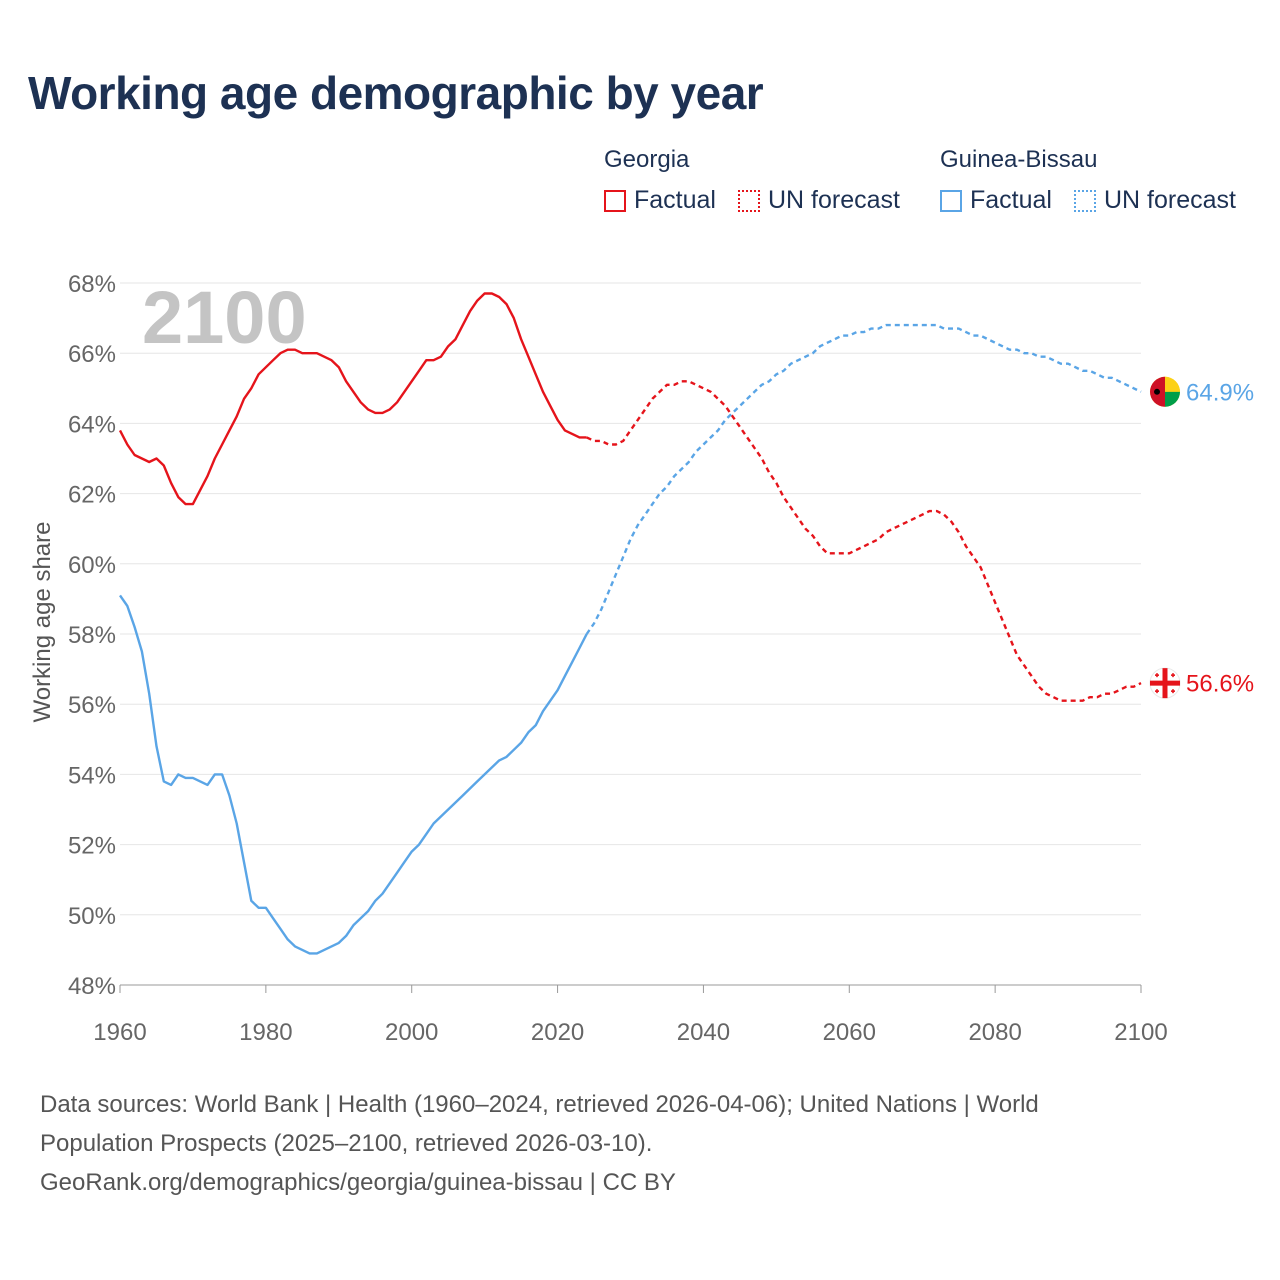 The image size is (1280, 1280). I want to click on end-markers: 56.6% 64.9%, so click(1201, 537).